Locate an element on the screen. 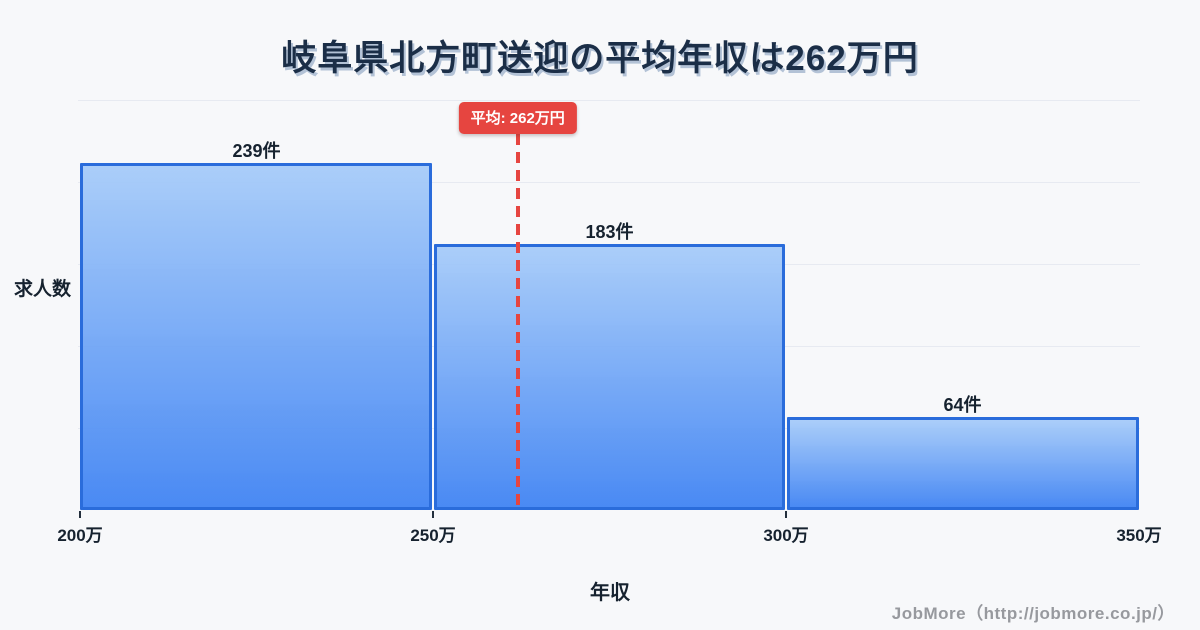 The image size is (1200, 630). x-axis-tick-label: 300万 is located at coordinates (786, 535).